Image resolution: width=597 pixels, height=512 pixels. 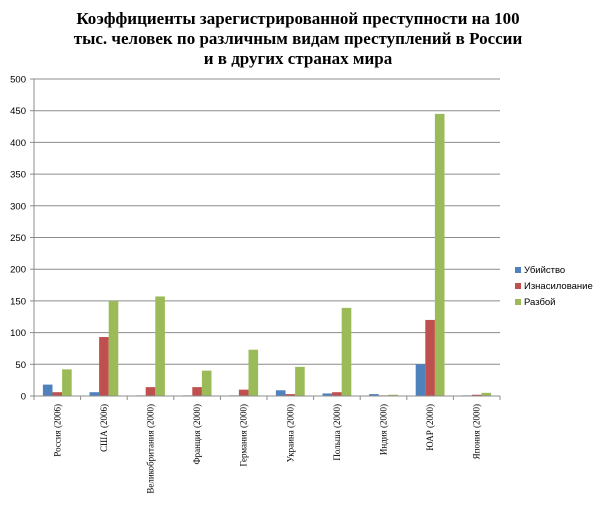 I want to click on y-tick-label: 200, so click(x=18, y=270).